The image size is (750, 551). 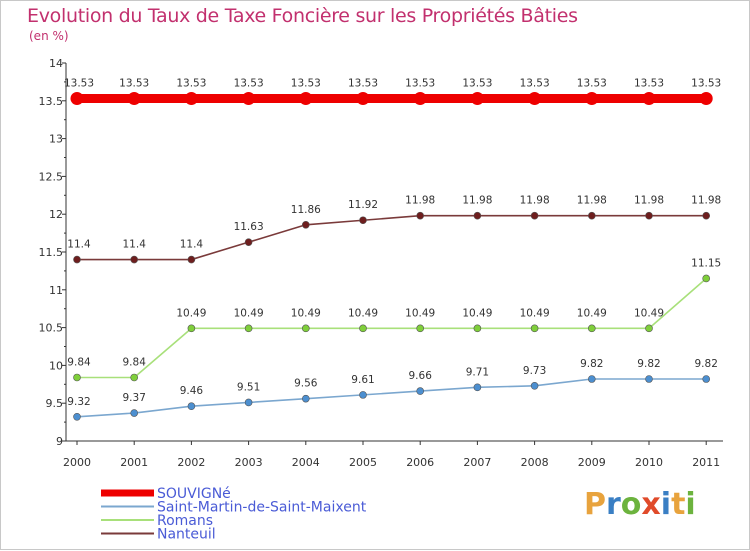 What do you see at coordinates (613, 504) in the screenshot?
I see `logo-letter: r` at bounding box center [613, 504].